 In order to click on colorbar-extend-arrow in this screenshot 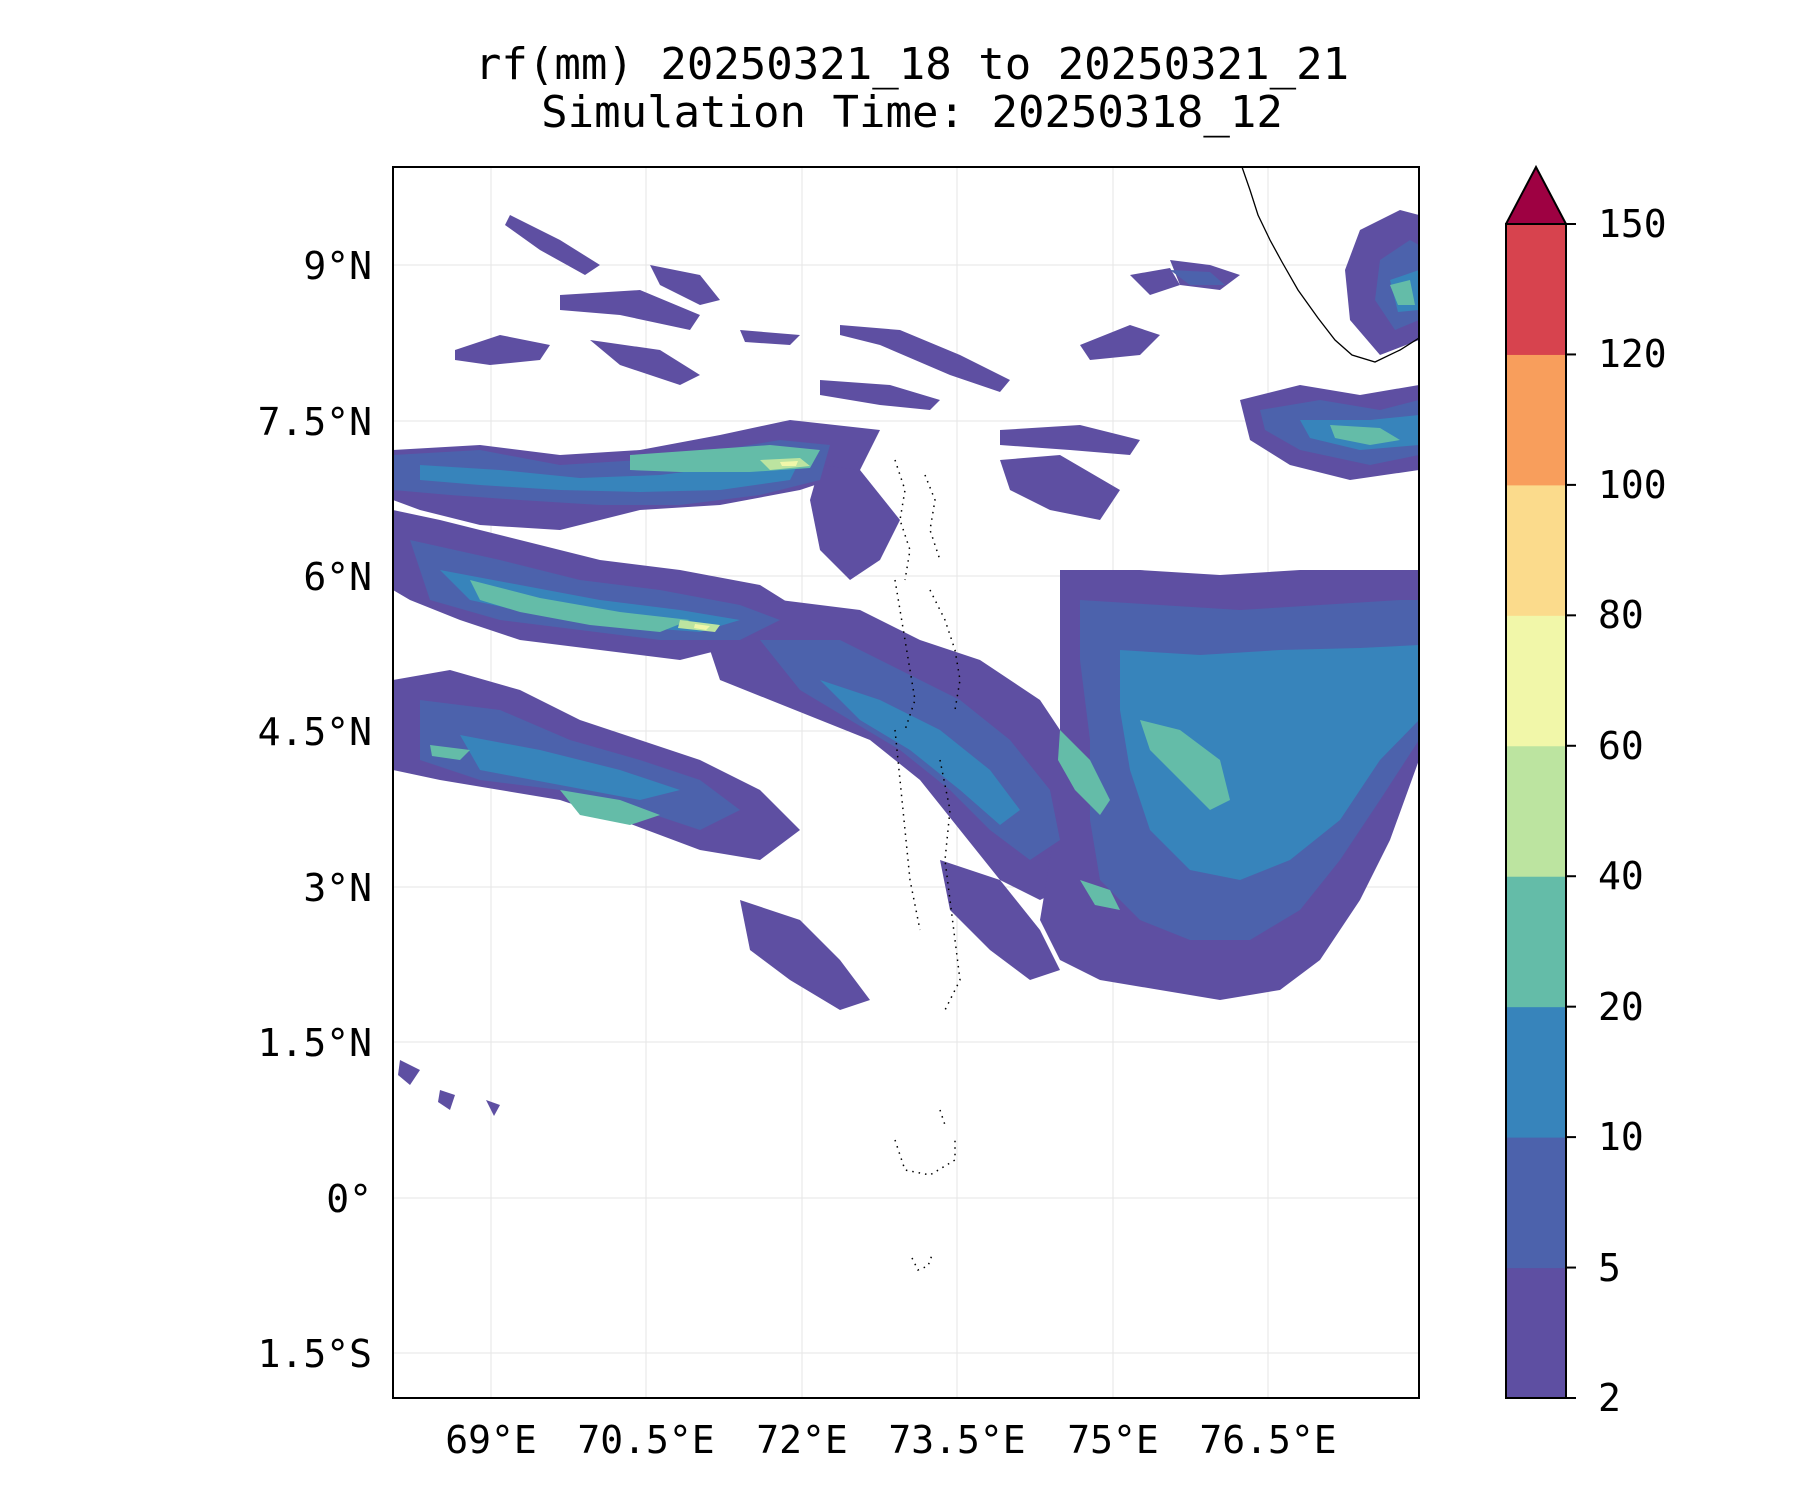, I will do `click(1536, 195)`.